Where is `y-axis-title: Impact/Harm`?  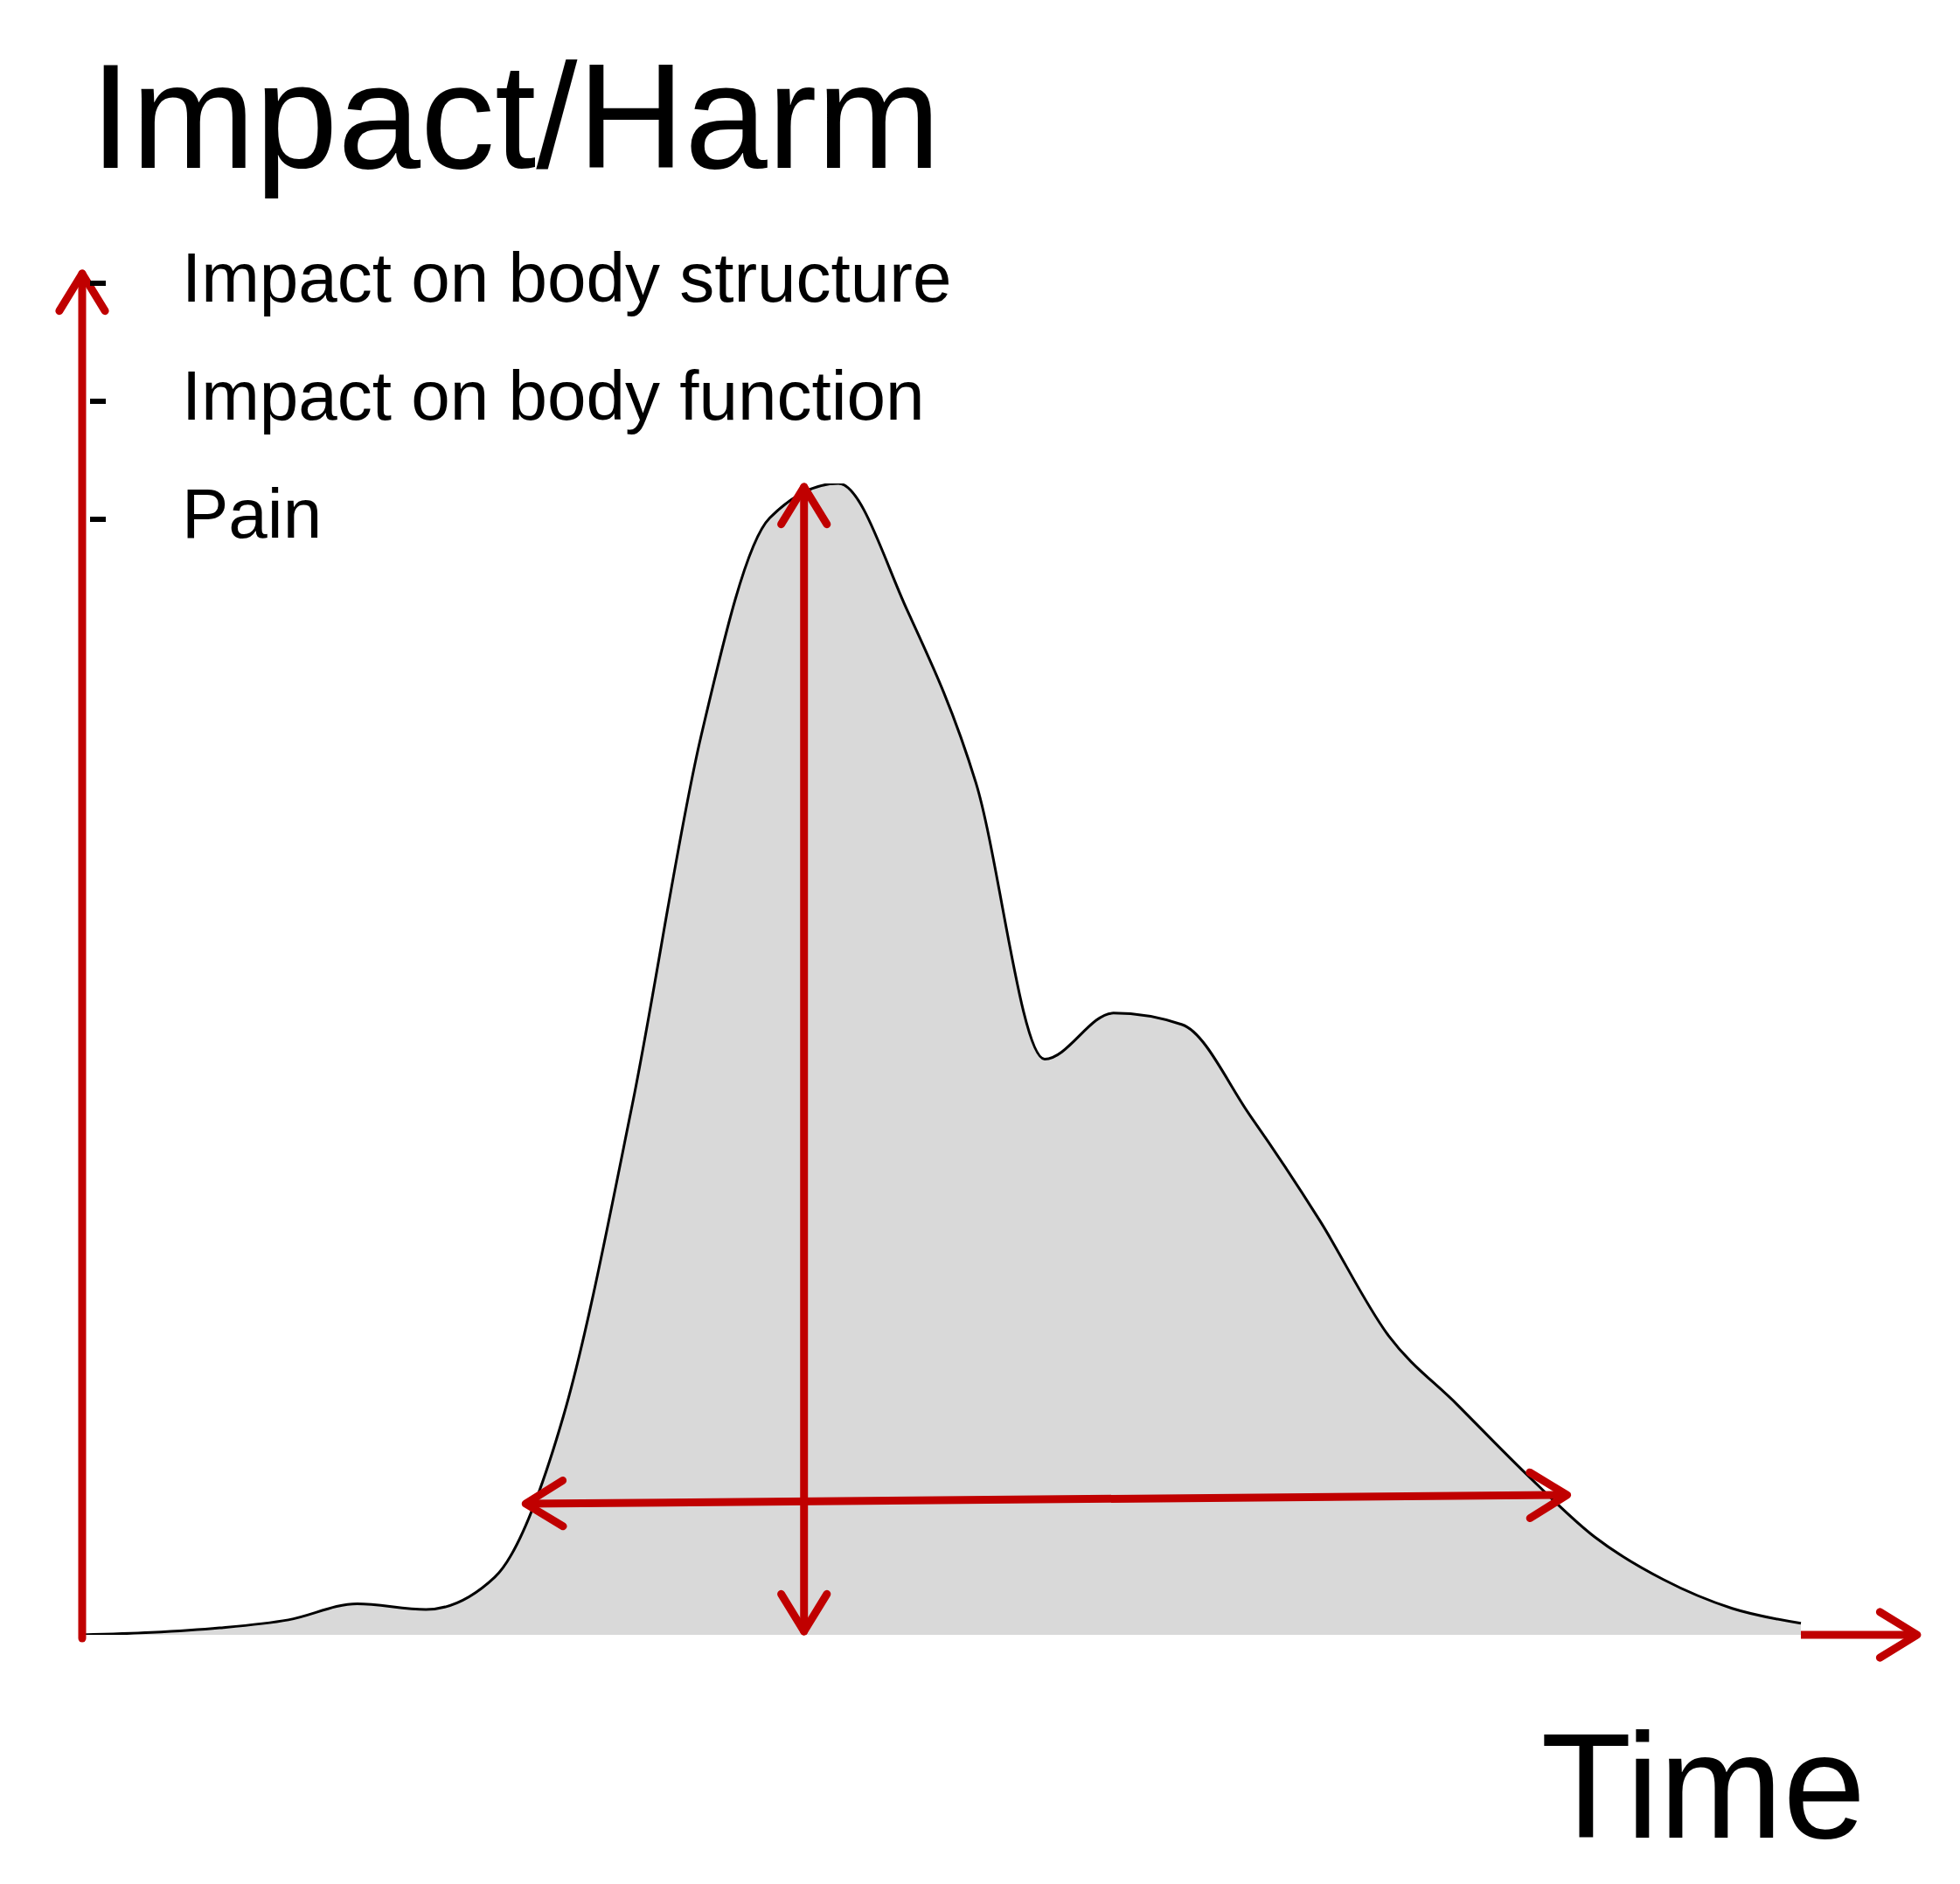 y-axis-title: Impact/Harm is located at coordinates (515, 116).